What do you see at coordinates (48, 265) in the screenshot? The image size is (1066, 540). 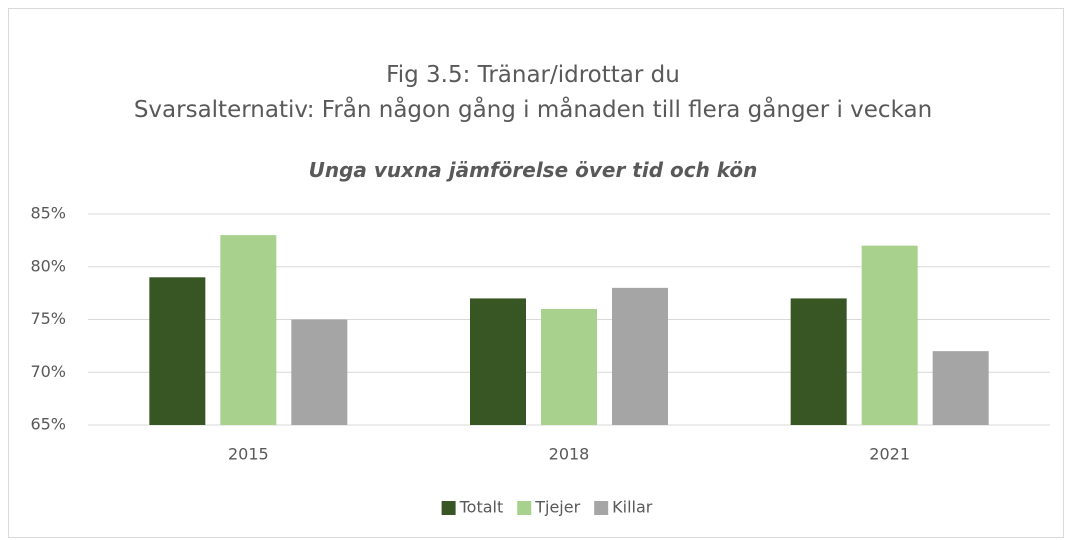 I see `y-tick-label: 80%` at bounding box center [48, 265].